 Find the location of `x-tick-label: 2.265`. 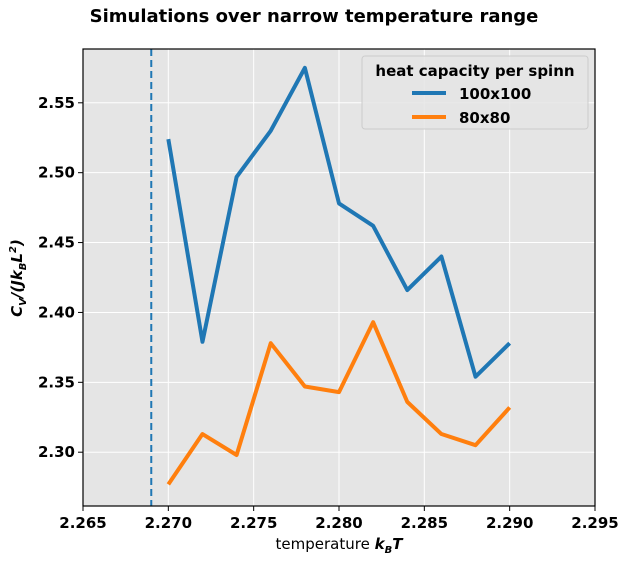

x-tick-label: 2.265 is located at coordinates (82, 523).